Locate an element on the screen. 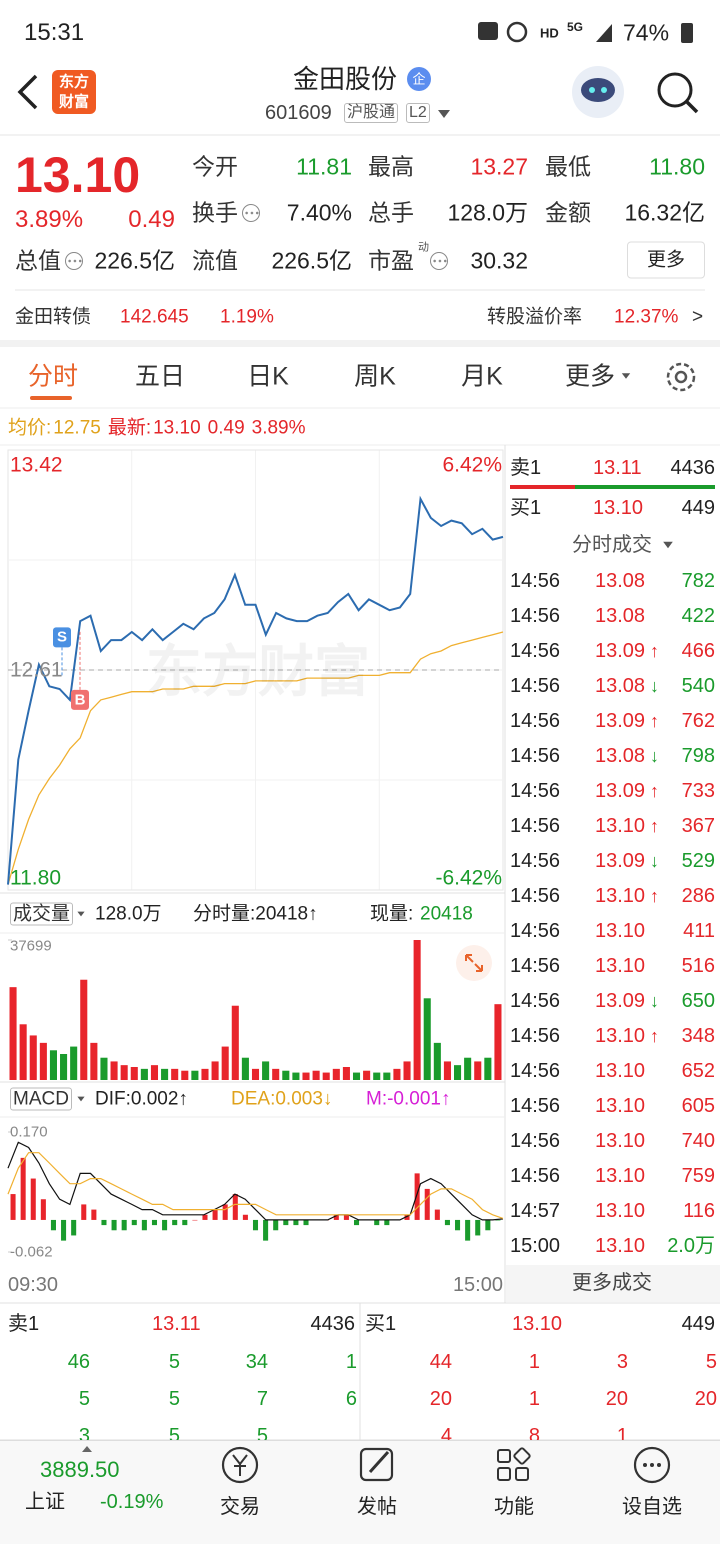  tab: 月K is located at coordinates (482, 376).